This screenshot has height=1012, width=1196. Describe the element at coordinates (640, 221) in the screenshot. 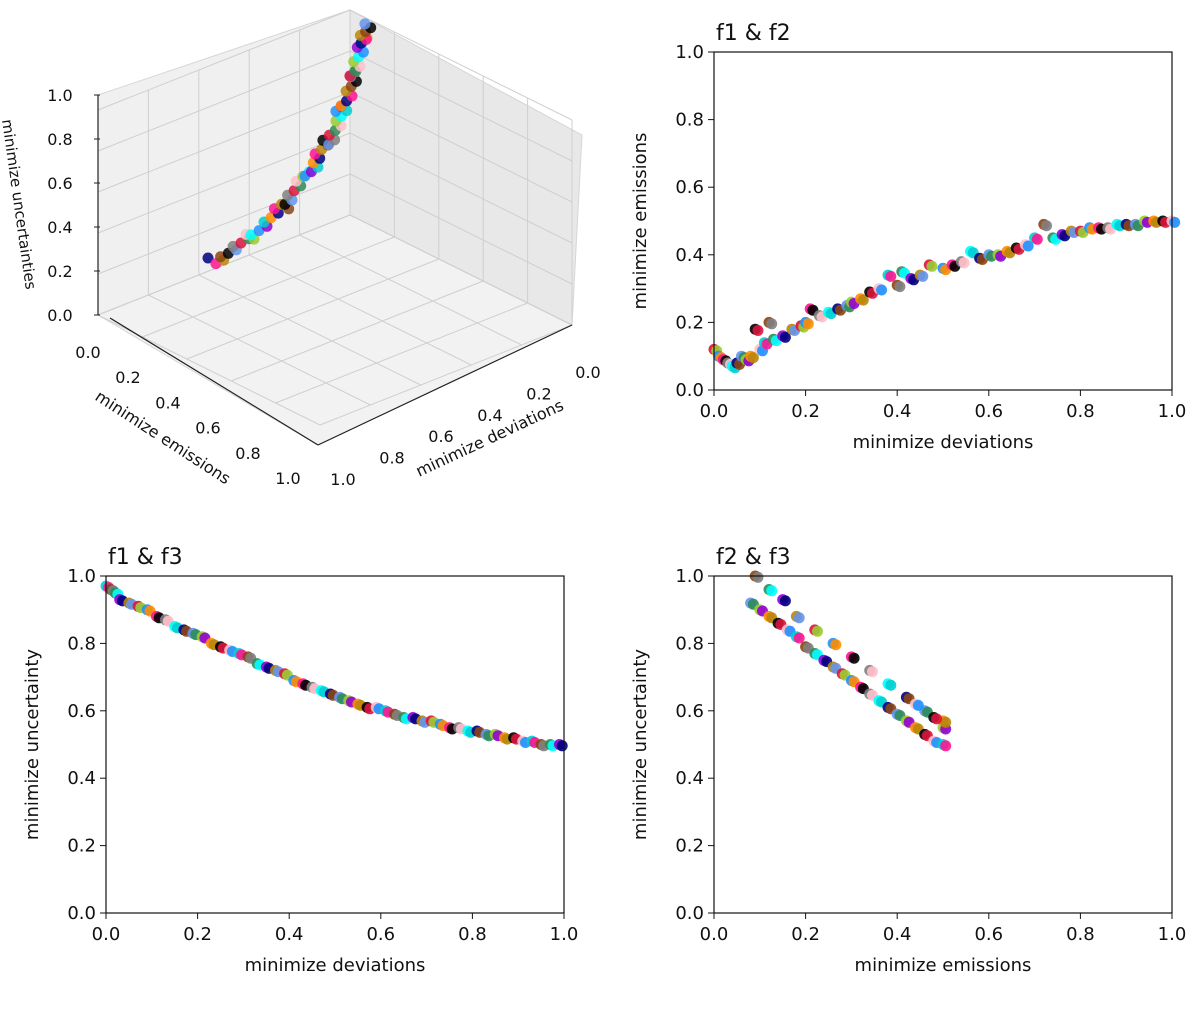

I see `y-axis-label: minimize emissions` at that location.